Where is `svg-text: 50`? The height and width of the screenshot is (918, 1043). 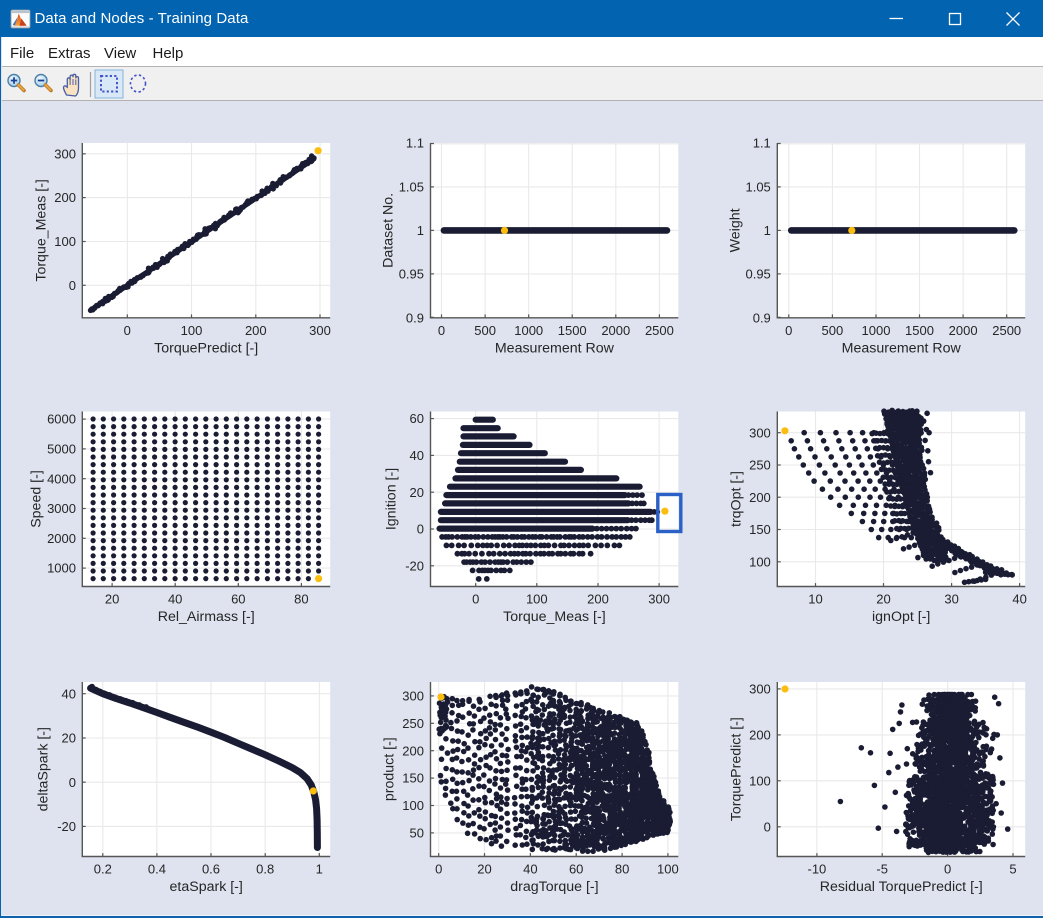
svg-text: 50 is located at coordinates (417, 833).